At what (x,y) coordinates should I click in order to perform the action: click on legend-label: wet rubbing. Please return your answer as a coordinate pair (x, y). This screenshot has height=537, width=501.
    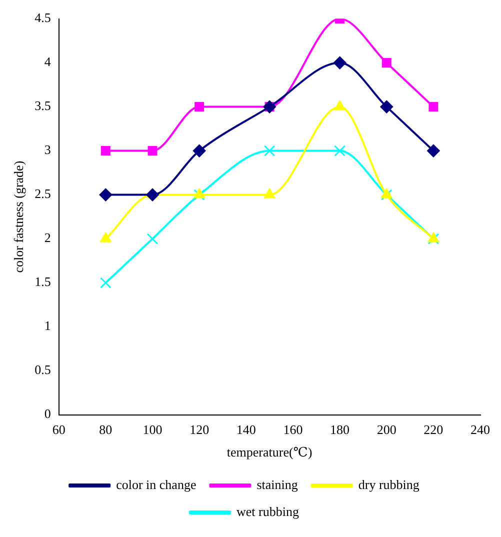
    Looking at the image, I should click on (268, 511).